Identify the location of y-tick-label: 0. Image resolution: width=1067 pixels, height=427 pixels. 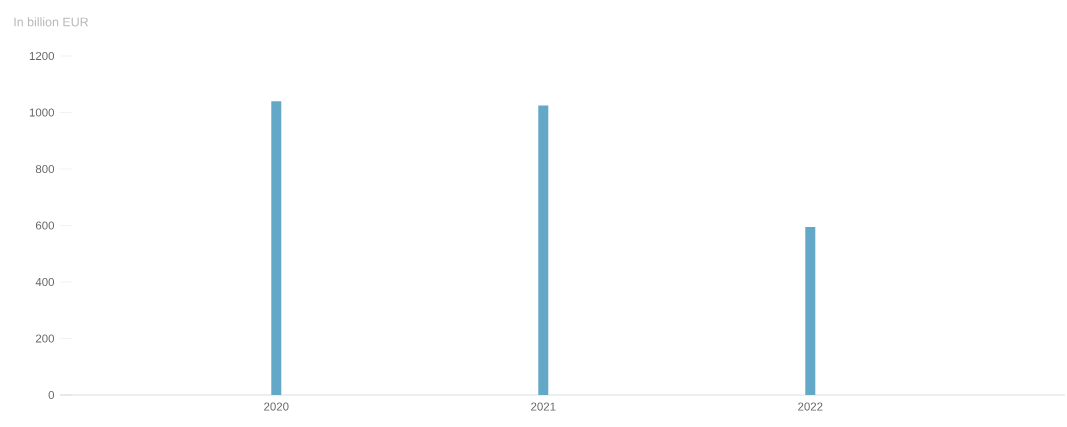
(51, 395).